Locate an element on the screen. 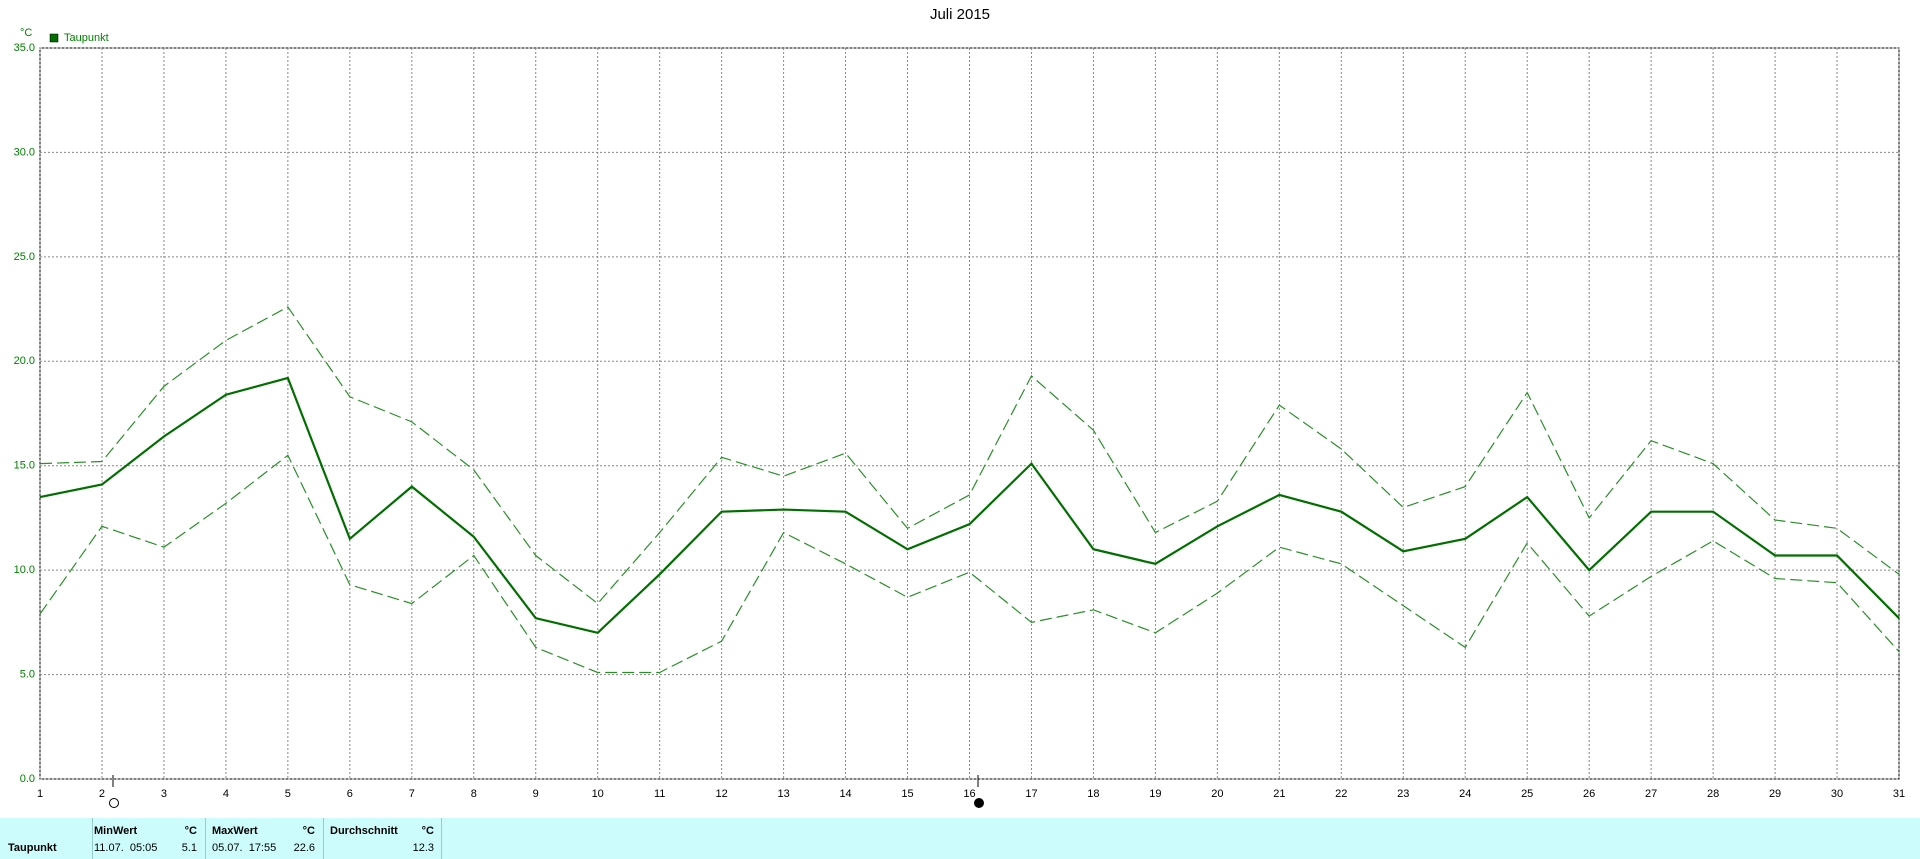 The image size is (1920, 859). cell: 12.3 is located at coordinates (423, 848).